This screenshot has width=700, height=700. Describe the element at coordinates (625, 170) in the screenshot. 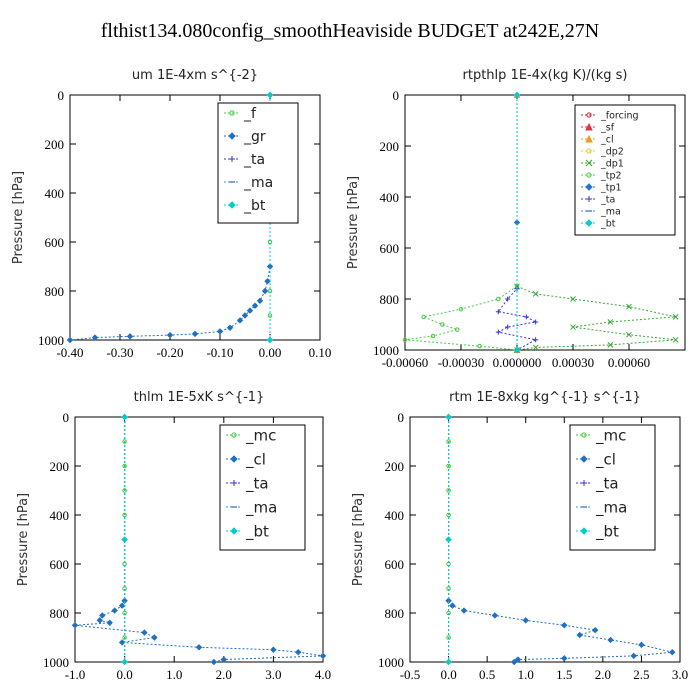

I see `legend-box` at that location.